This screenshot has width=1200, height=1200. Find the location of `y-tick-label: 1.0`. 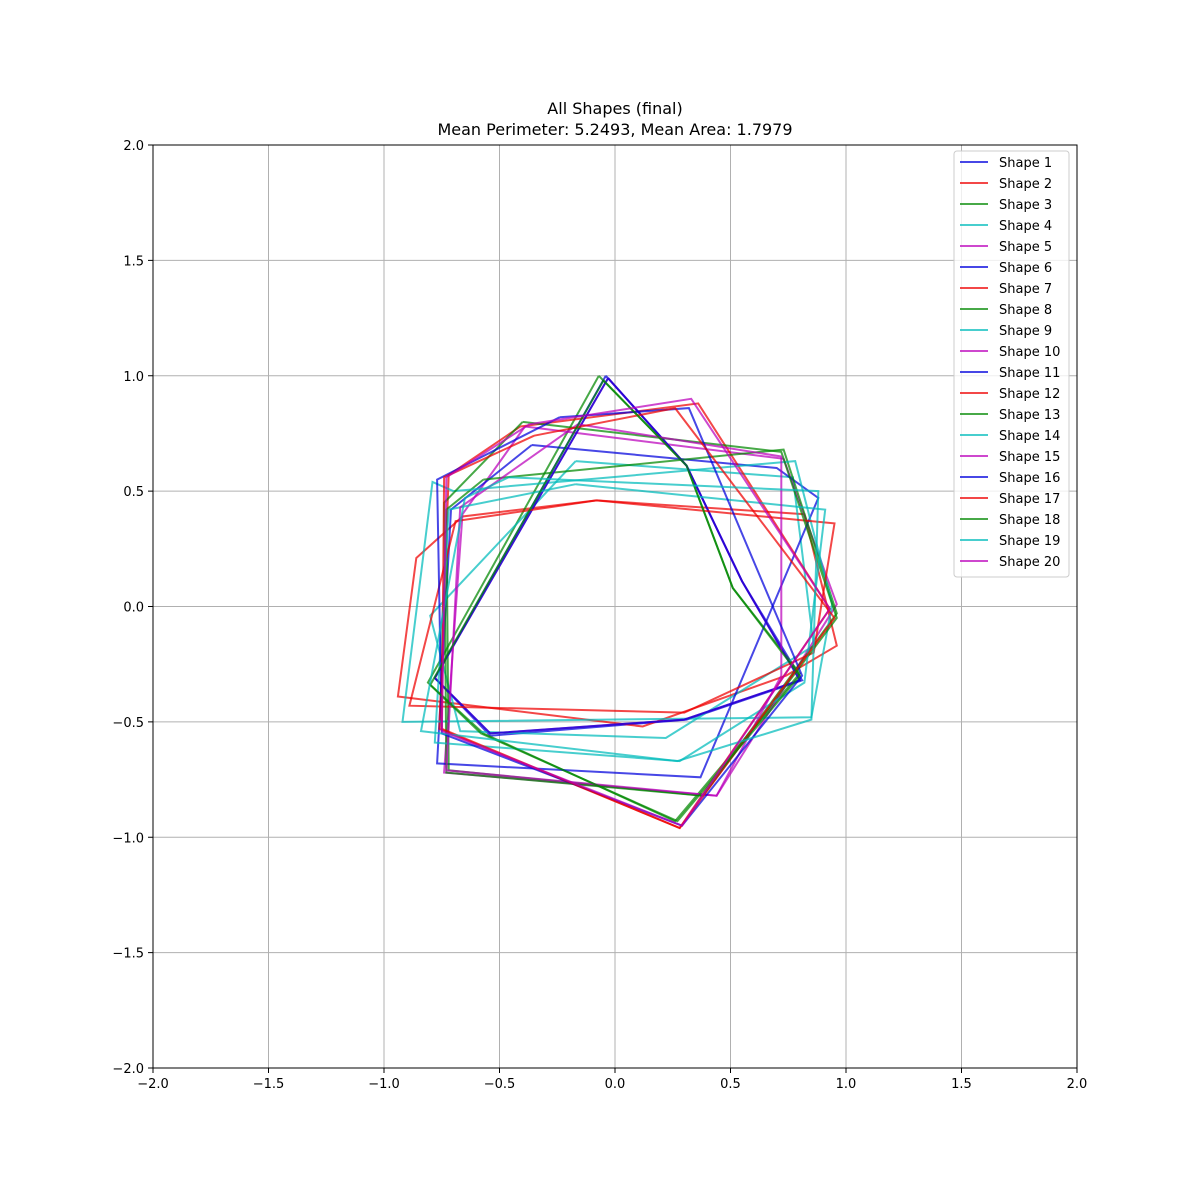

y-tick-label: 1.0 is located at coordinates (133, 377).